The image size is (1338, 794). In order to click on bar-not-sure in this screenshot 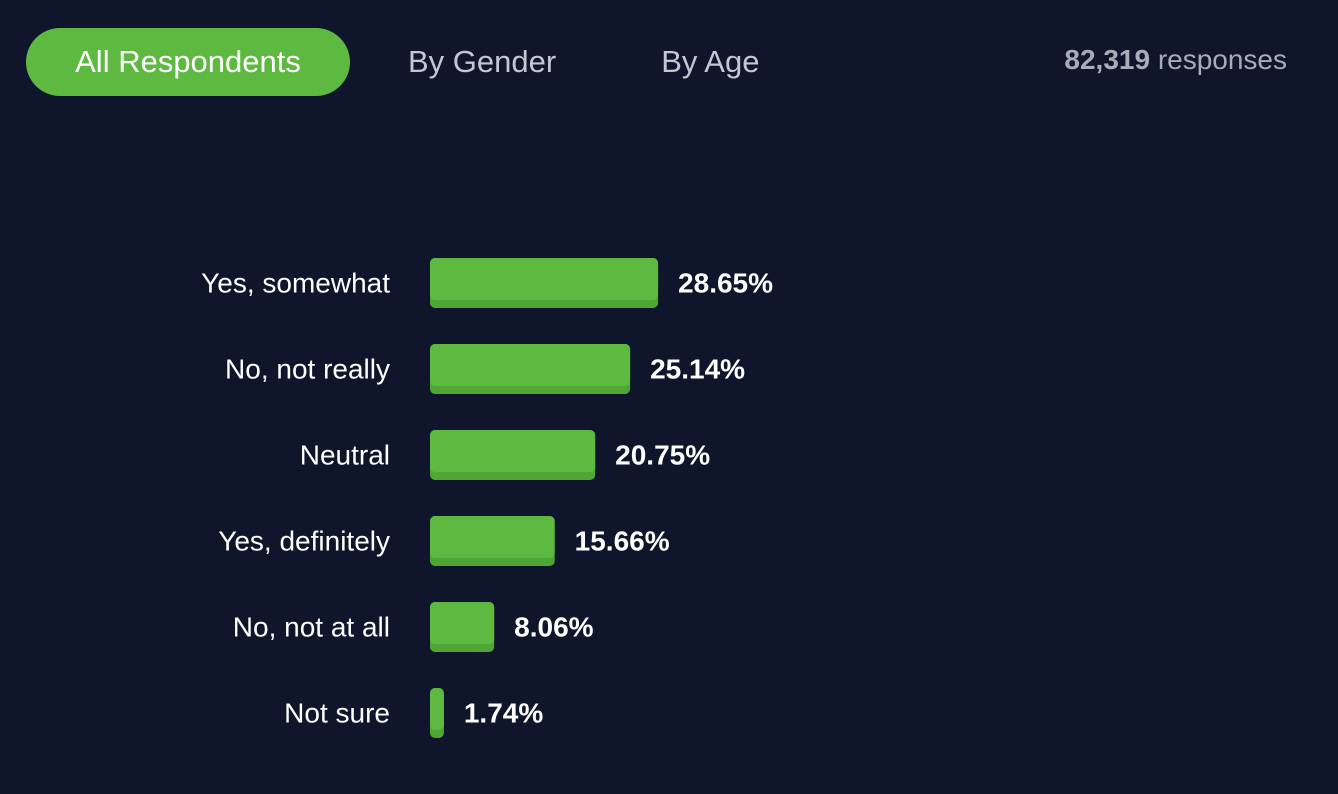, I will do `click(437, 713)`.